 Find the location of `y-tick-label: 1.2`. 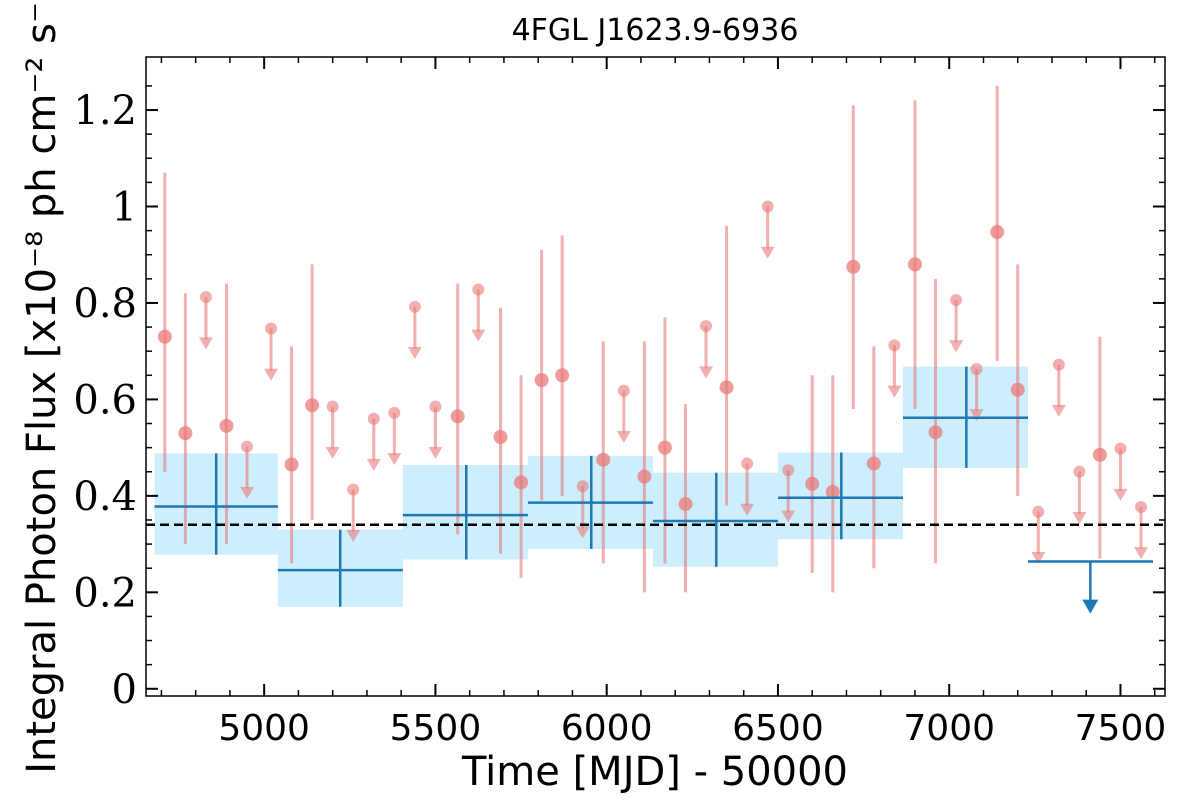

y-tick-label: 1.2 is located at coordinates (105, 111).